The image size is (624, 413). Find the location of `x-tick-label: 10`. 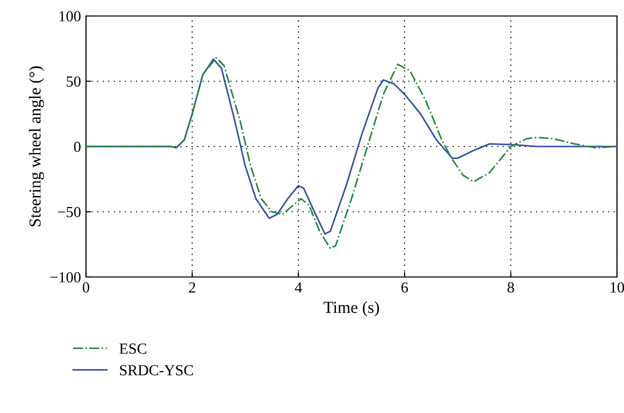

x-tick-label: 10 is located at coordinates (617, 287).